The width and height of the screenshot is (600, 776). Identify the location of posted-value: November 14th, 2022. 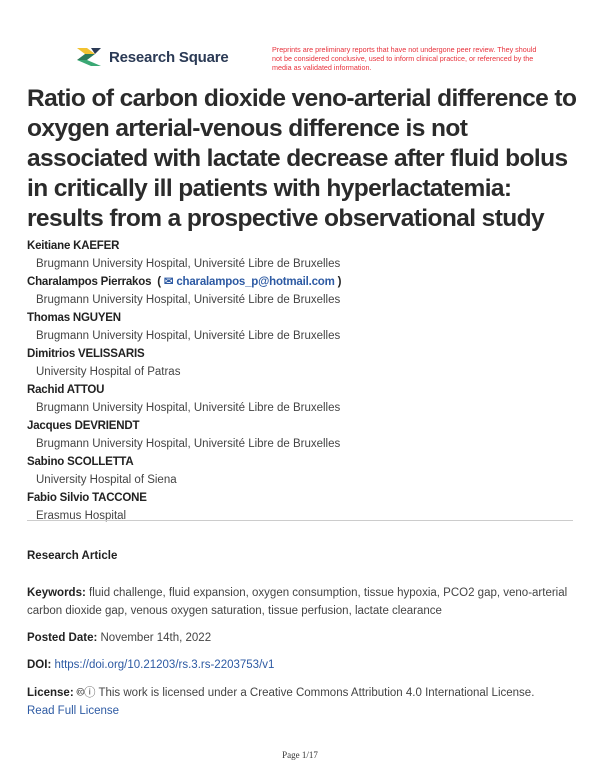
(156, 638).